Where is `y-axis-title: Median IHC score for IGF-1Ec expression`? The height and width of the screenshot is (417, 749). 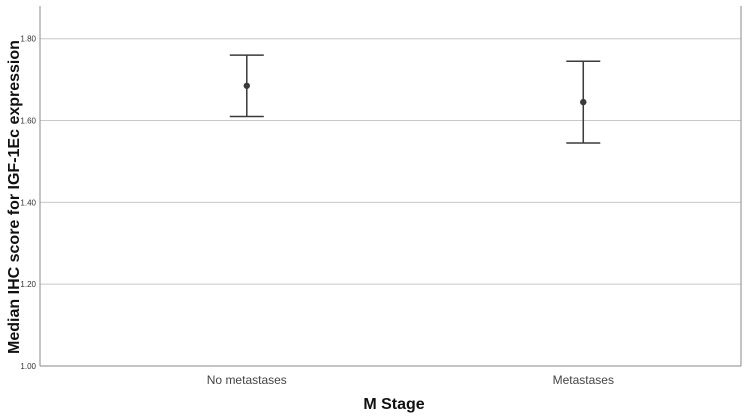 y-axis-title: Median IHC score for IGF-1Ec expression is located at coordinates (14, 197).